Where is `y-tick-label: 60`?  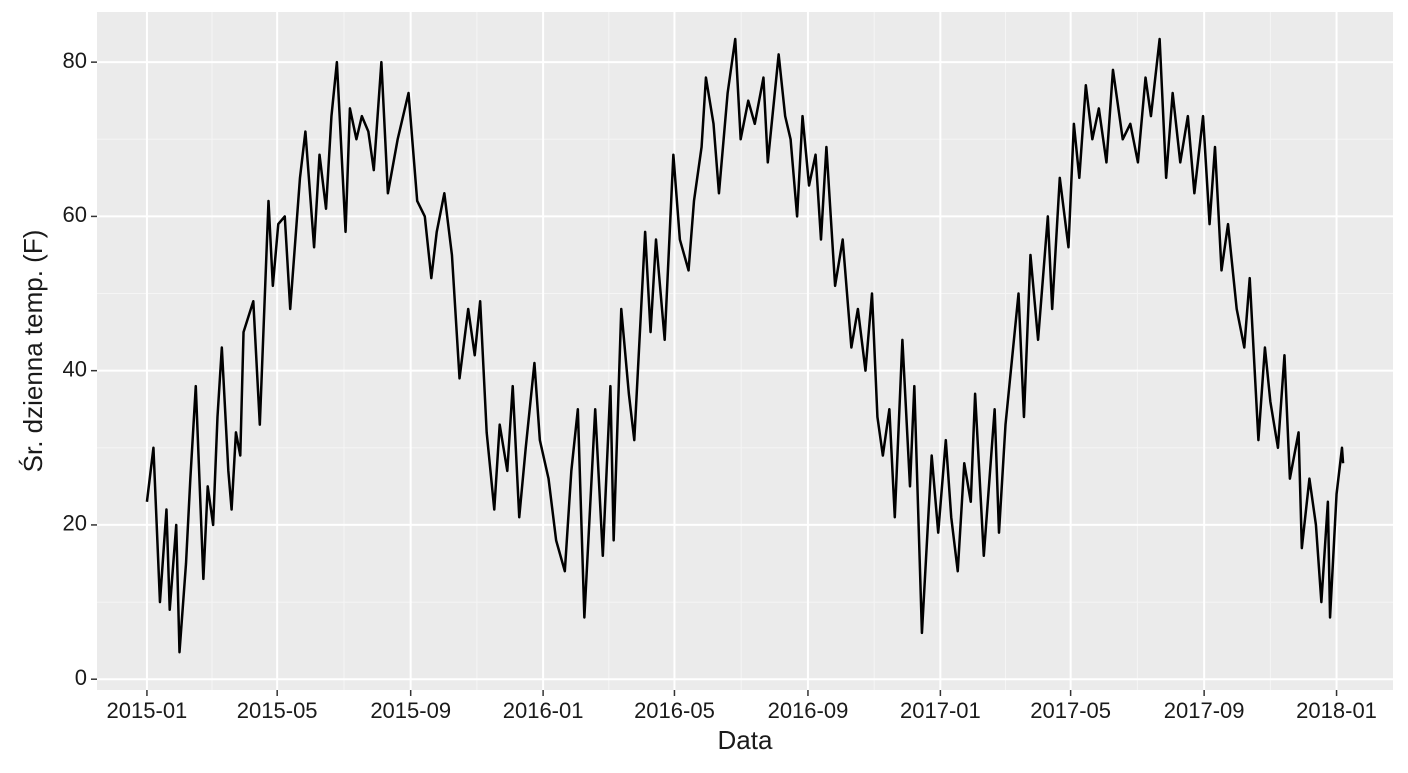
y-tick-label: 60 is located at coordinates (75, 214).